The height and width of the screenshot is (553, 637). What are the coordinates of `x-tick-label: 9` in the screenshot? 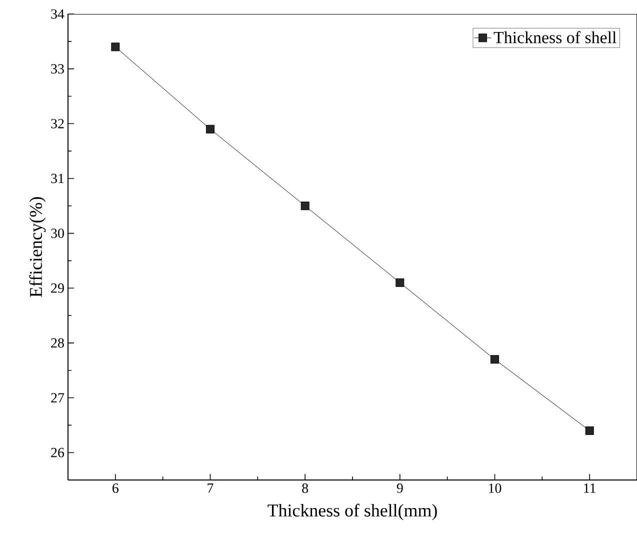 It's located at (399, 488).